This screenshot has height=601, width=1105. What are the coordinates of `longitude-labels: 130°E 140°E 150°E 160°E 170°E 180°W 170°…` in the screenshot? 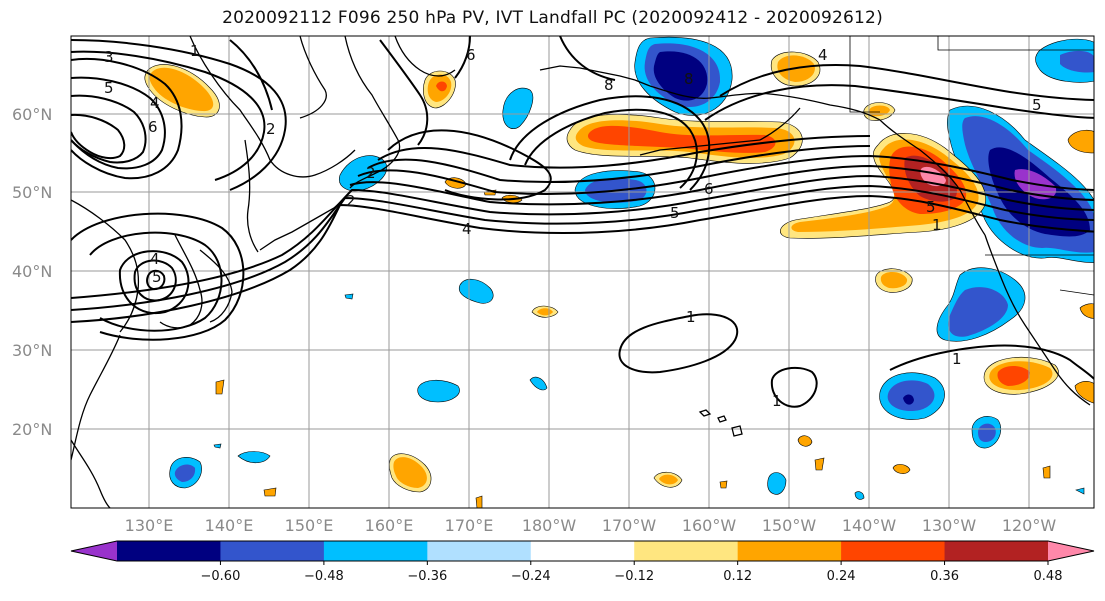 It's located at (591, 525).